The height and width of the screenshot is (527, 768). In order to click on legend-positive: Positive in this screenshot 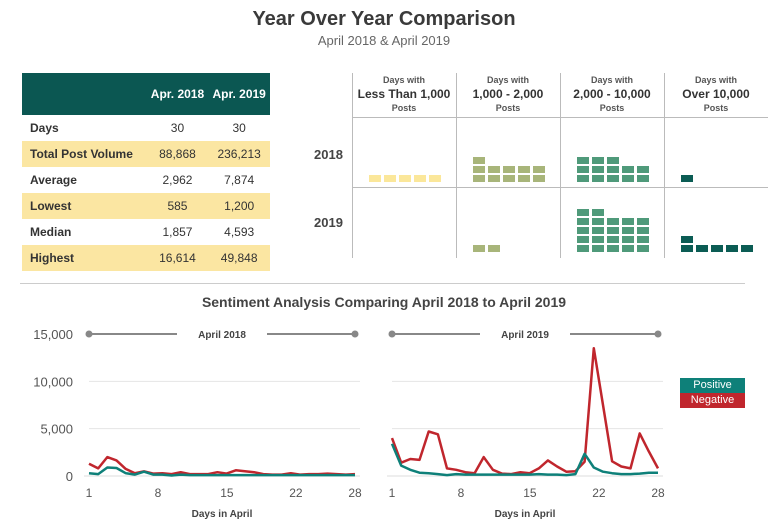, I will do `click(712, 385)`.